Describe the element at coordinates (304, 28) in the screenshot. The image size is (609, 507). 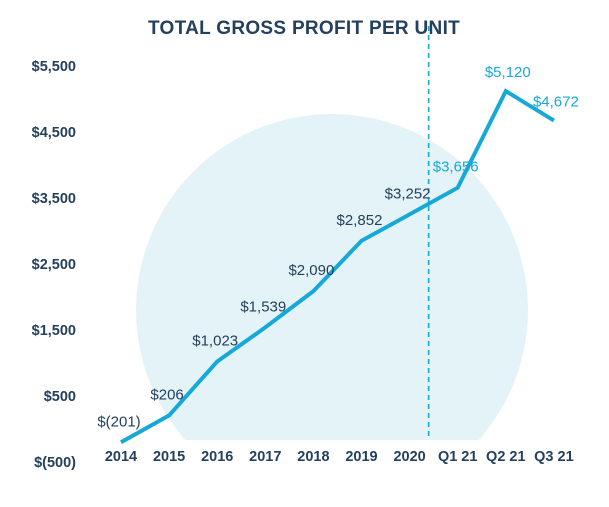
I see `chart-title: TOTAL GROSS PROFIT PER UNIT` at that location.